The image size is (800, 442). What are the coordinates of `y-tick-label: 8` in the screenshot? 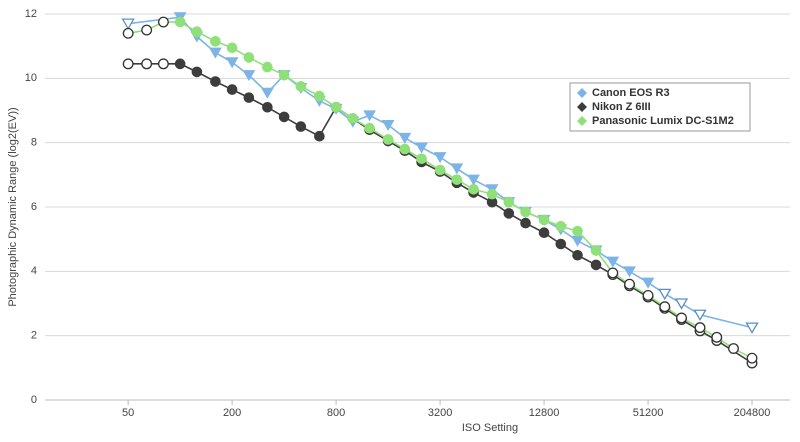 It's located at (34, 143).